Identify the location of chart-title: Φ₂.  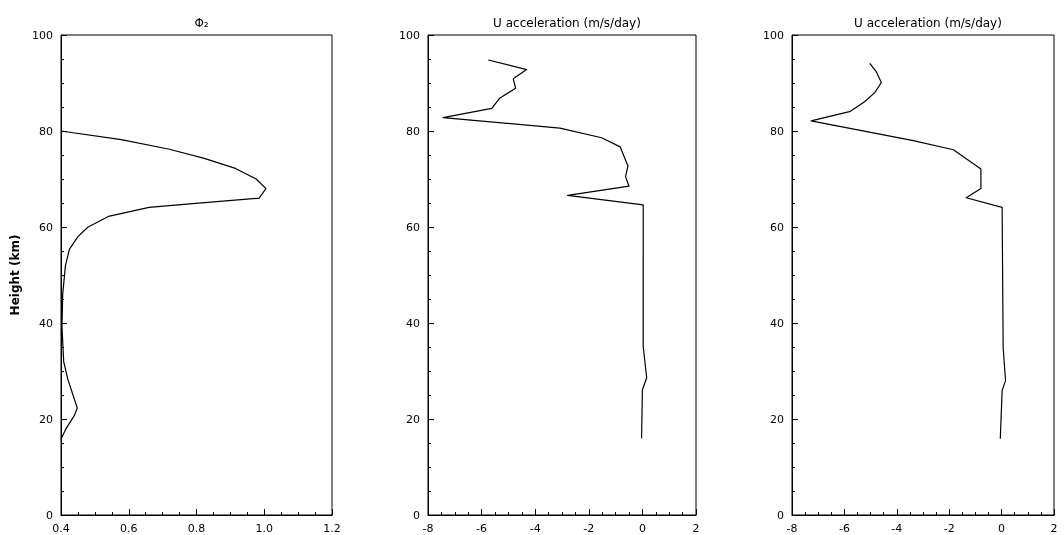
(201, 23).